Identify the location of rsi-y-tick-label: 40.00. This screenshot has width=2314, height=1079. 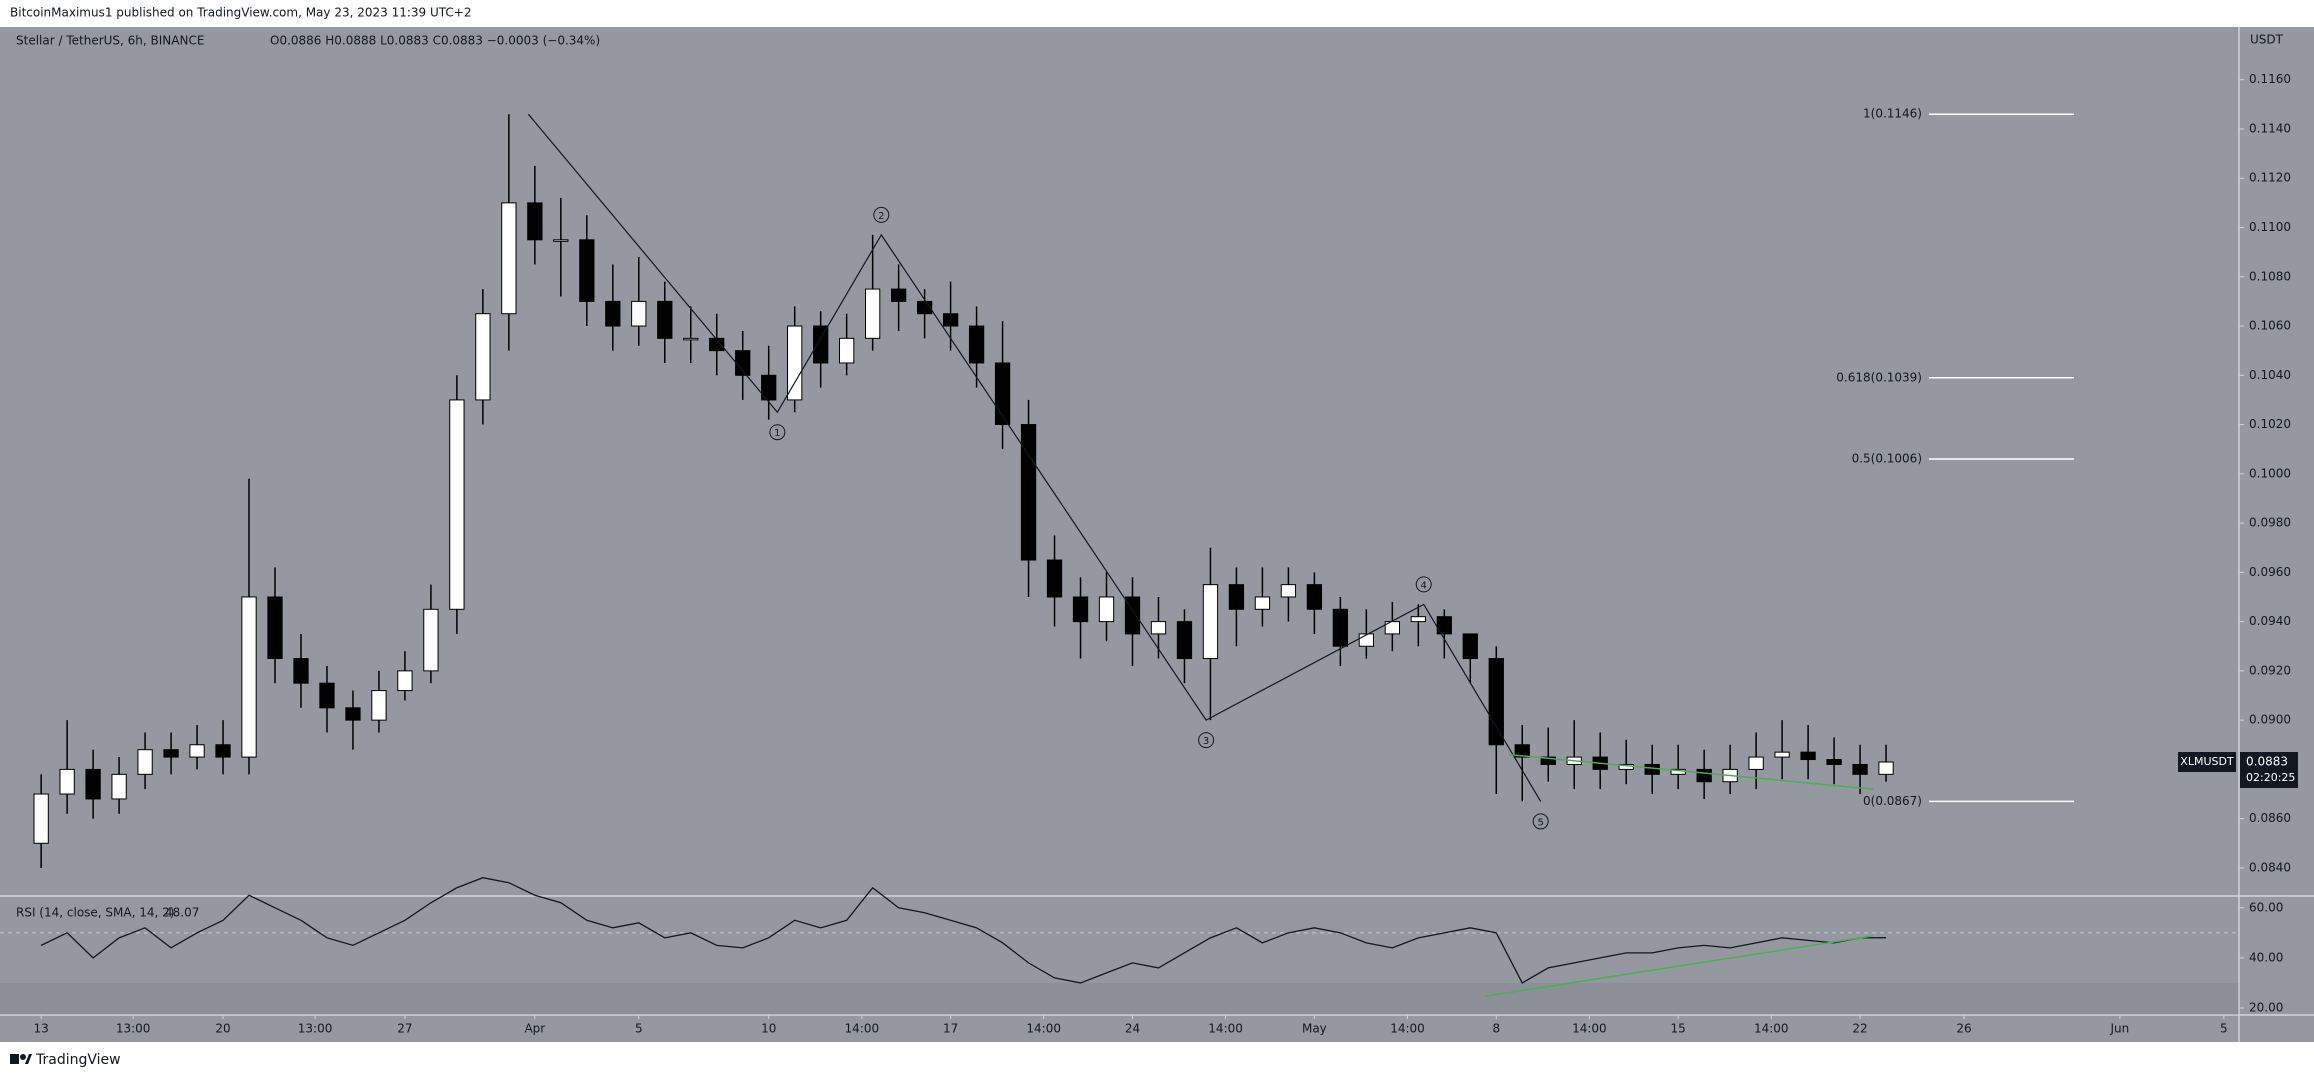
(2266, 957).